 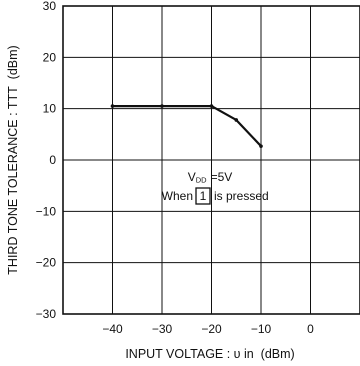 What do you see at coordinates (192, 177) in the screenshot?
I see `supply-symbol: V` at bounding box center [192, 177].